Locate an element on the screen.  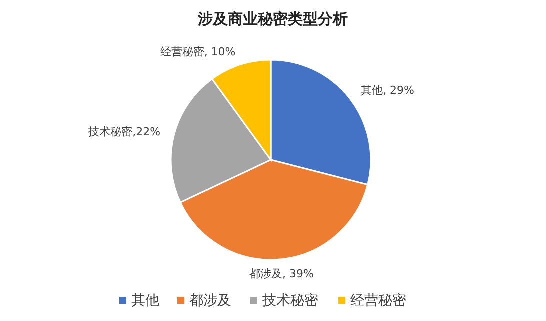
data-label: 技术秘密,22% is located at coordinates (124, 132).